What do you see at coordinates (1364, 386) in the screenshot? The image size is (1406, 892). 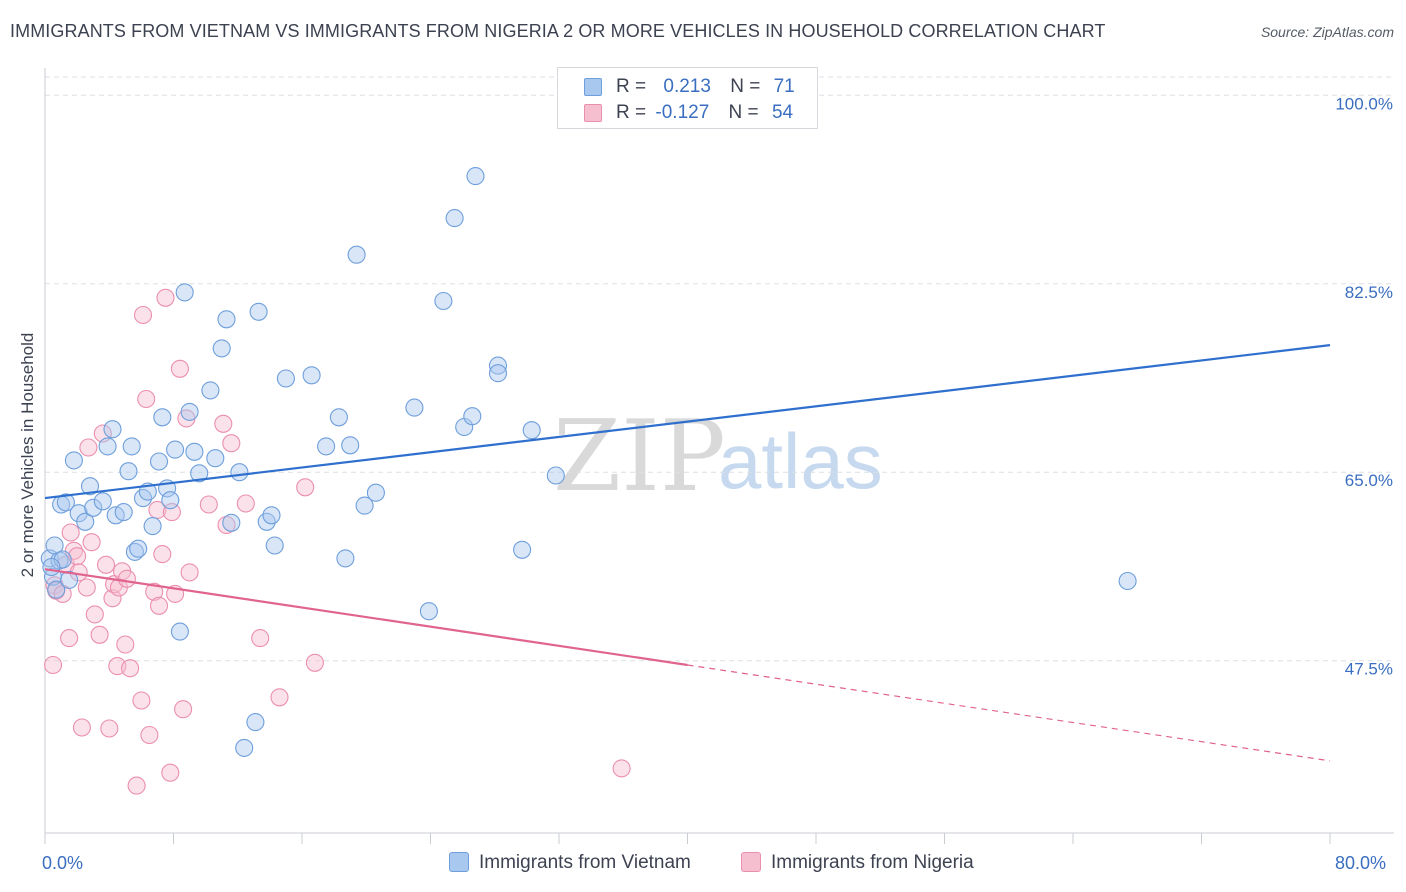 I see `y-tick-labels: 100.0% 82.5% 65.0% 47.5%` at bounding box center [1364, 386].